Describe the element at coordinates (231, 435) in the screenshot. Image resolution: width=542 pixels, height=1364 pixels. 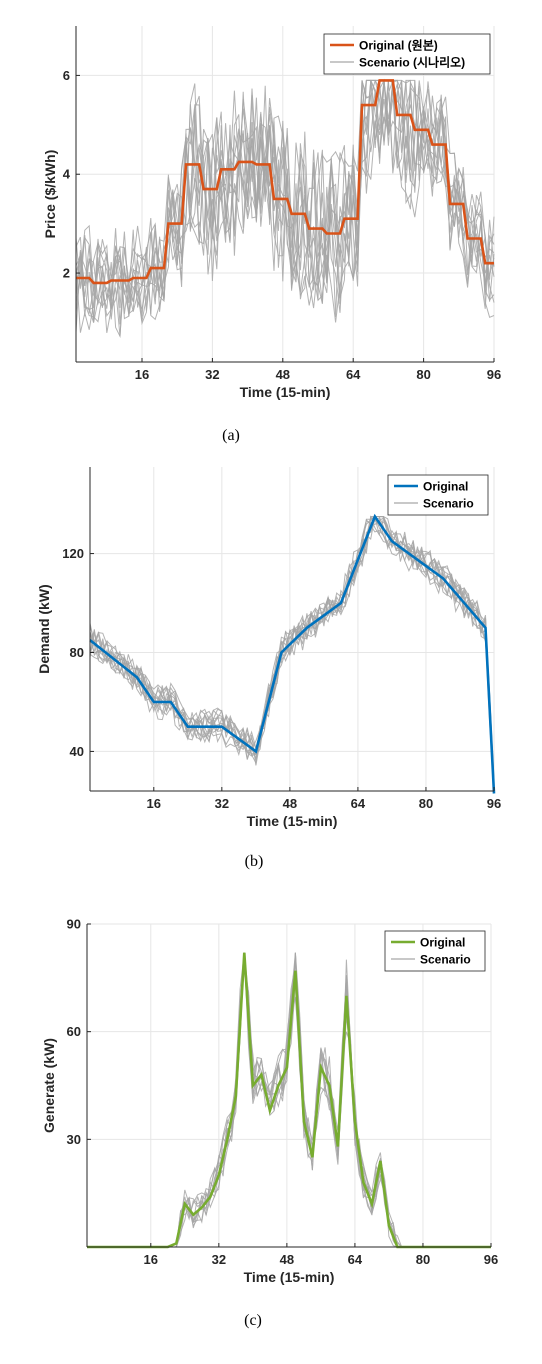
I see `figure-caption: (a)` at that location.